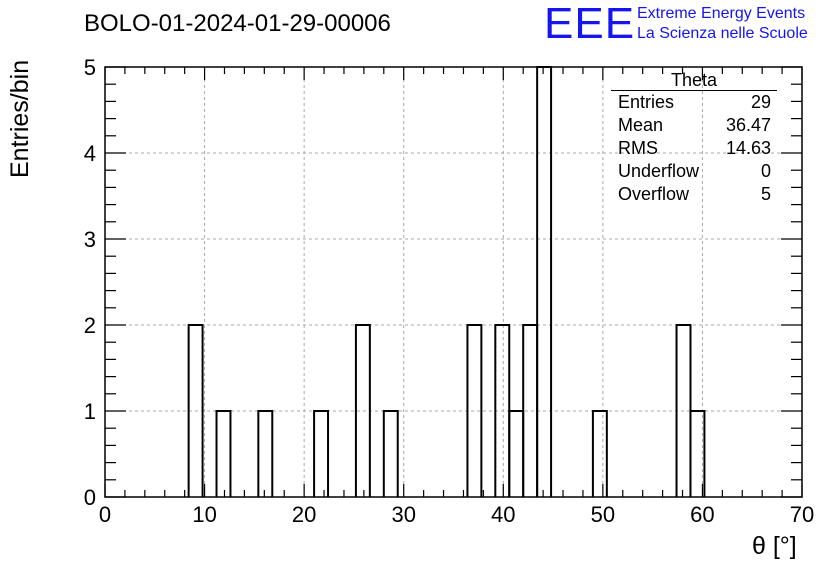  Describe the element at coordinates (694, 102) in the screenshot. I see `stats-row-entries: Entries 29` at that location.